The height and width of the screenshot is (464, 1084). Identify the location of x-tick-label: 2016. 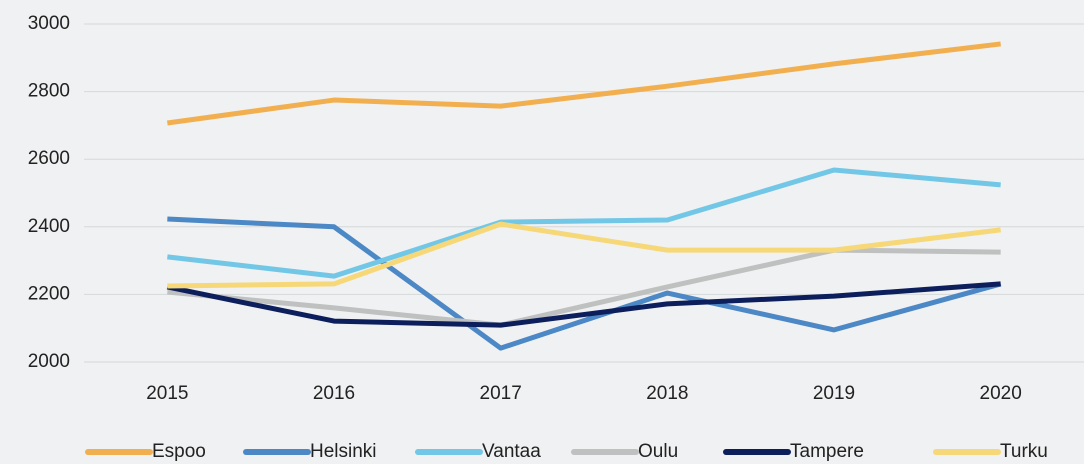
(334, 393).